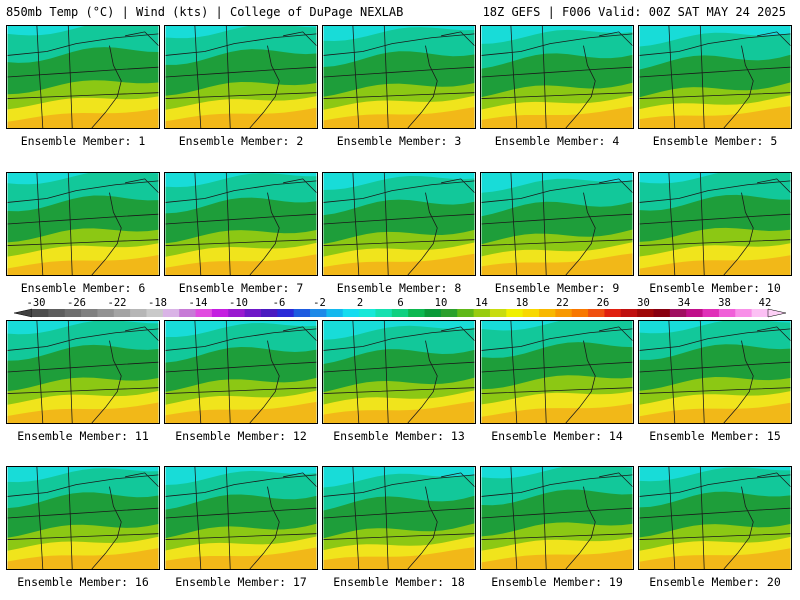 This screenshot has height=600, width=800. Describe the element at coordinates (399, 288) in the screenshot. I see `ensemble-member-label: Ensemble Member: 8` at that location.